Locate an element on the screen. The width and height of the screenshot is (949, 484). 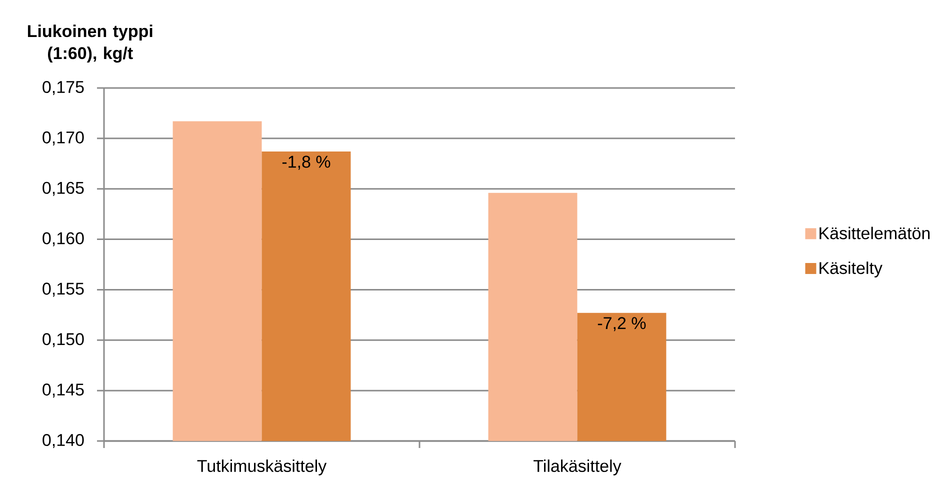
y-tick-label: 0,150 is located at coordinates (63, 340).